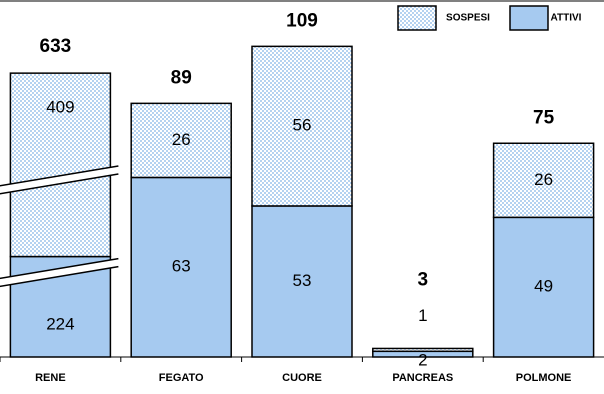 The image size is (604, 394). I want to click on total-label: 633, so click(56, 46).